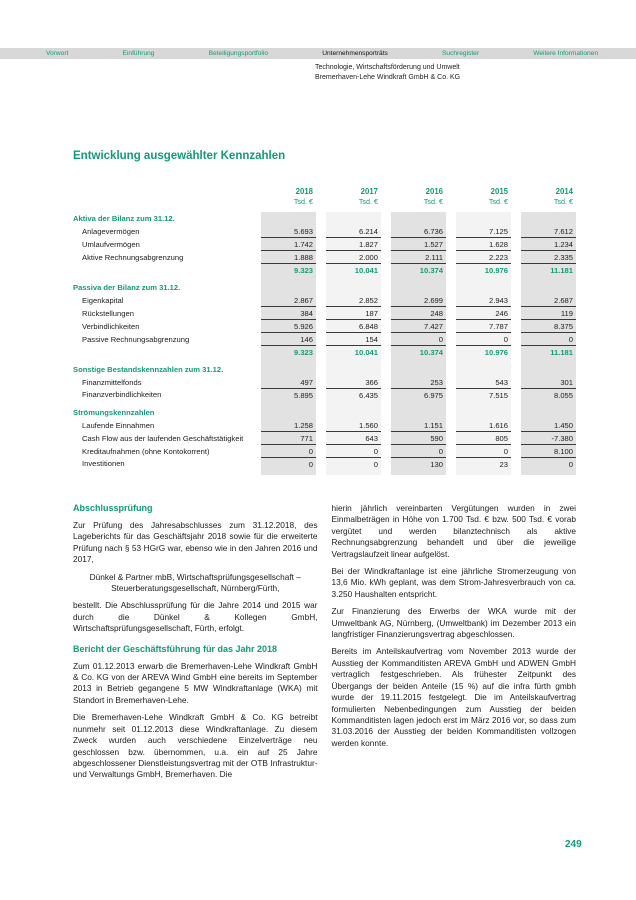 This screenshot has height=900, width=636. I want to click on cell-value: 5.895, so click(288, 394).